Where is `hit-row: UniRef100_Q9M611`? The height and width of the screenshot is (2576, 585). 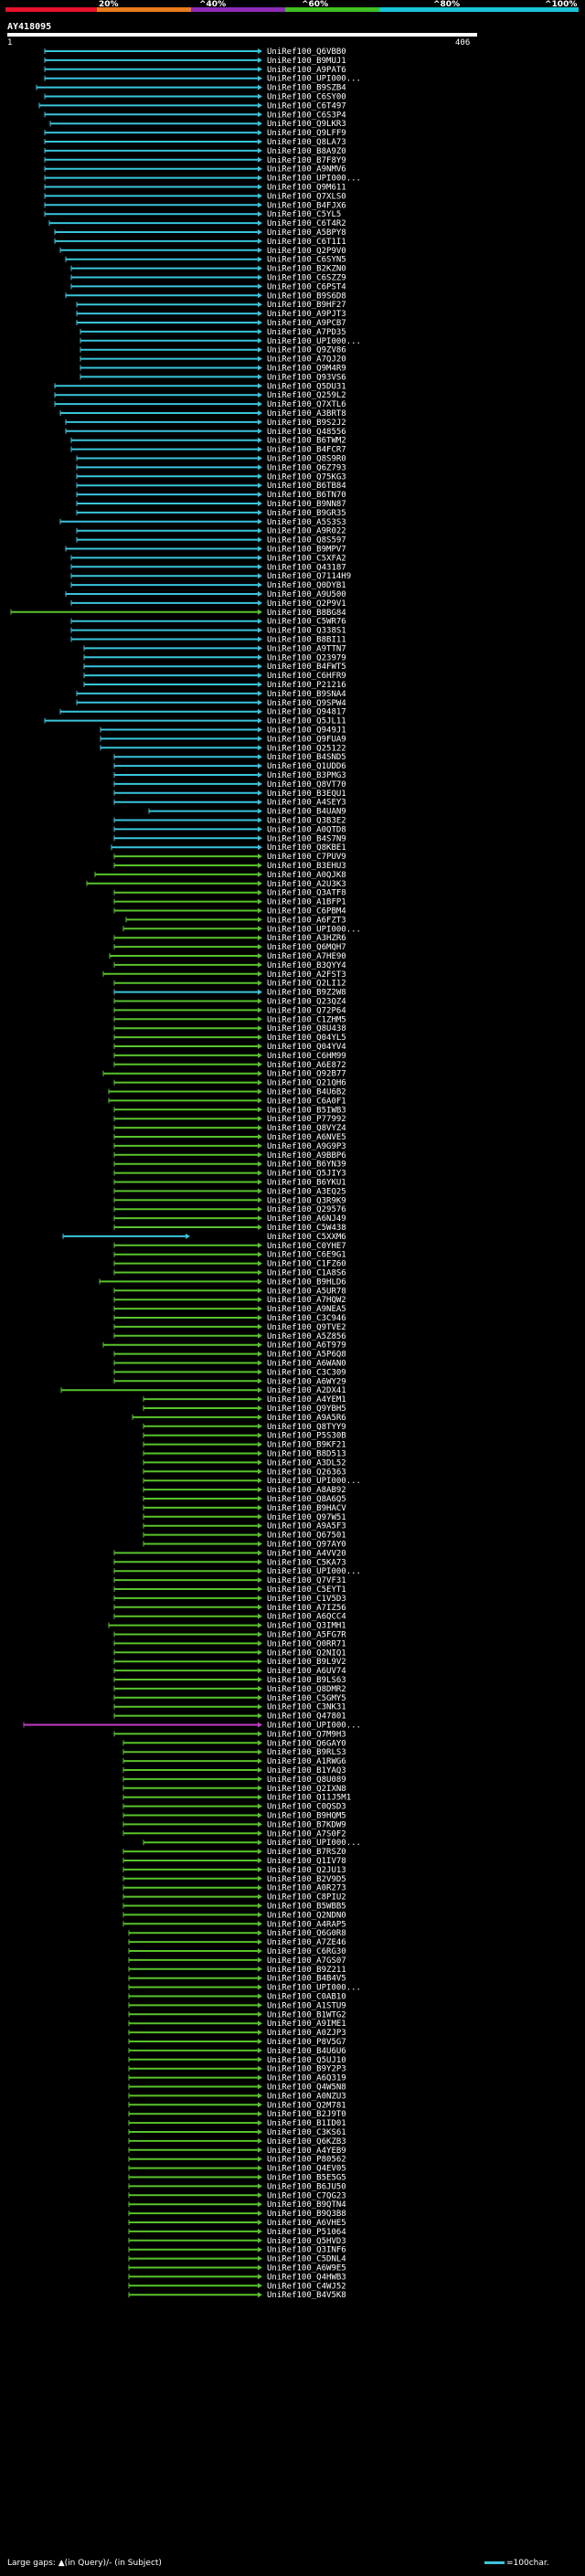
hit-row: UniRef100_Q9M611 is located at coordinates (195, 188).